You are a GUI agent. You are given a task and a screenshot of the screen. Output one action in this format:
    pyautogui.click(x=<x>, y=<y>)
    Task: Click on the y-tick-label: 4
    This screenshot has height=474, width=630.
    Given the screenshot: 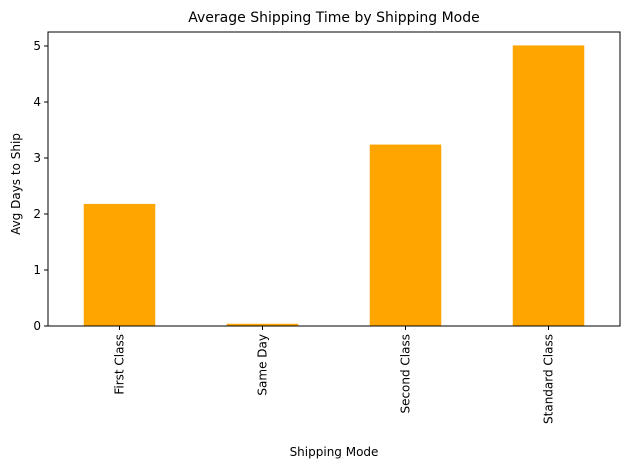 What is the action you would take?
    pyautogui.click(x=37, y=102)
    